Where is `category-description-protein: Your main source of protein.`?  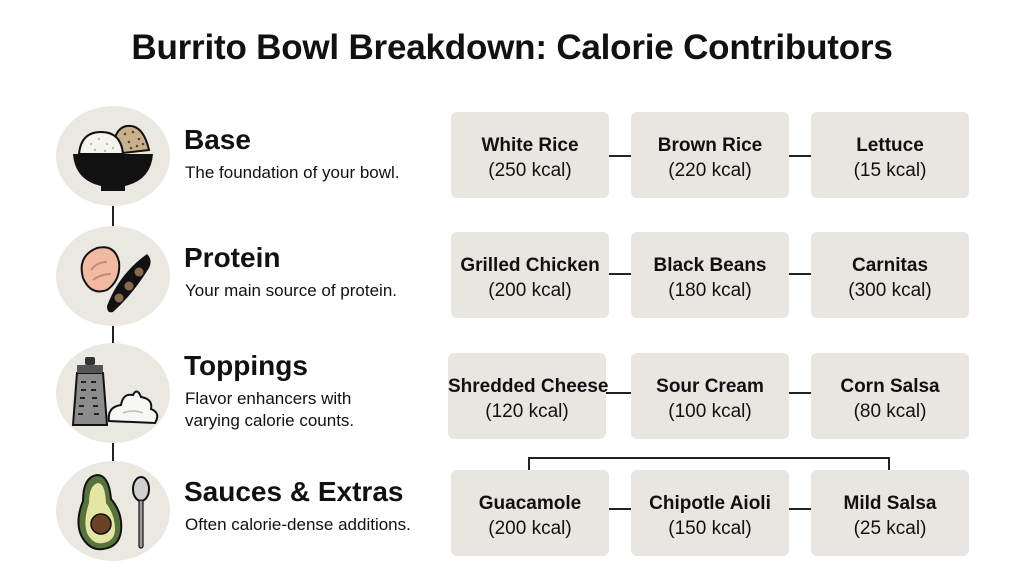 category-description-protein: Your main source of protein. is located at coordinates (291, 290).